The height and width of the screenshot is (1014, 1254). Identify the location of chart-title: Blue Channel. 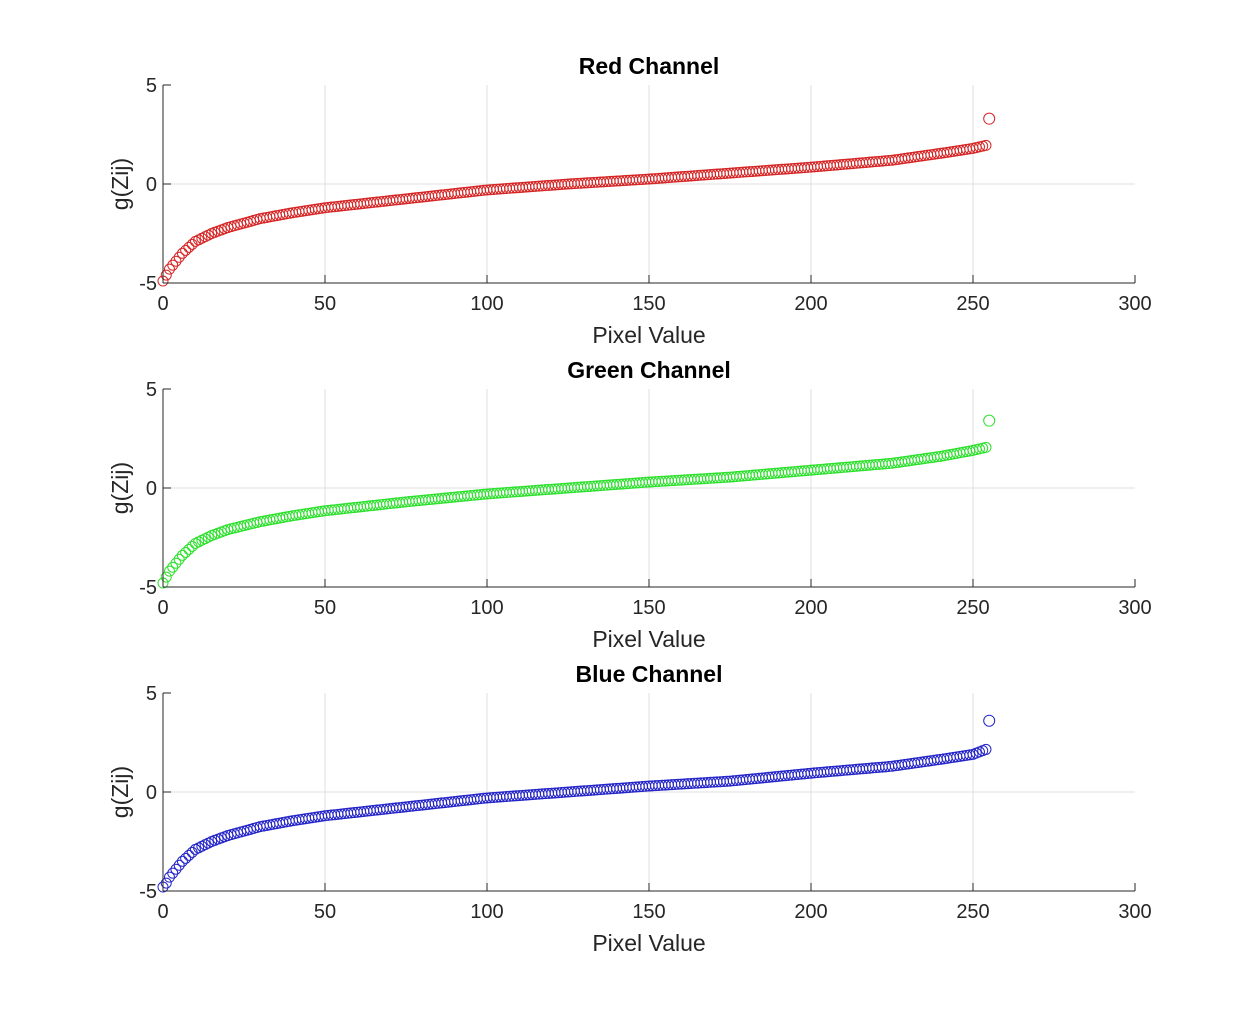
(649, 674).